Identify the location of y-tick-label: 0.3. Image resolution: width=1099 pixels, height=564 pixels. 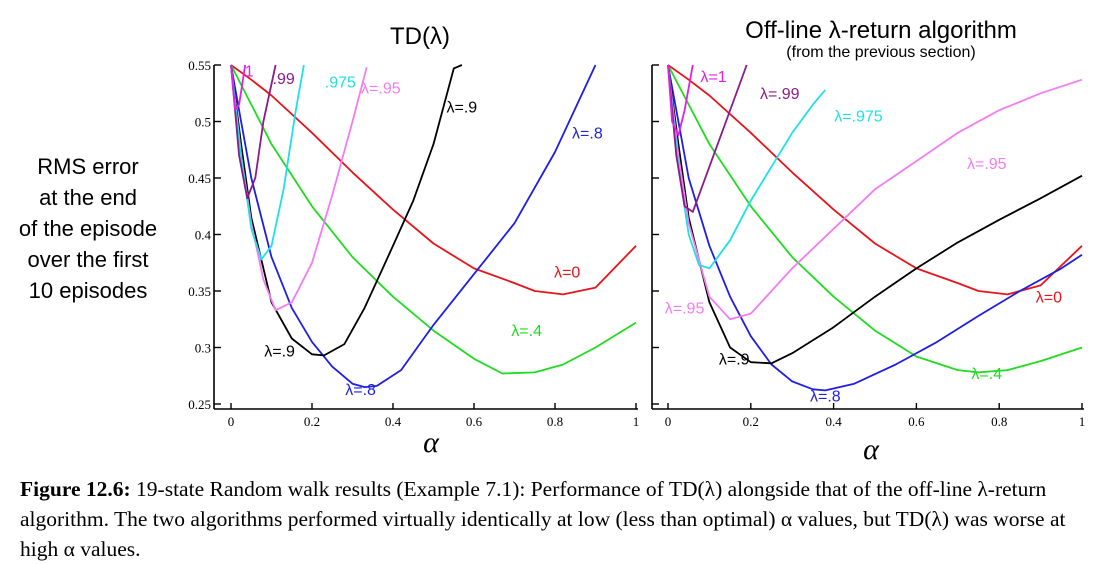
(203, 348).